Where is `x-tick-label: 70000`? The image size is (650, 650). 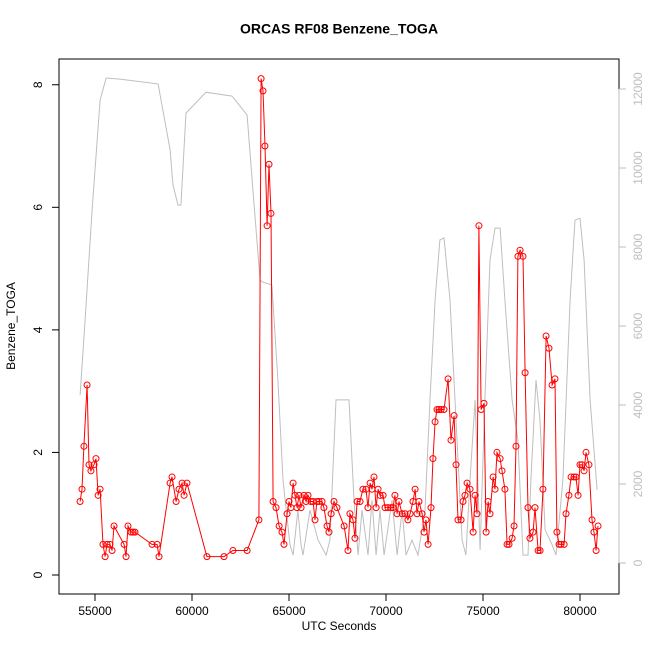 x-tick-label: 70000 is located at coordinates (386, 611).